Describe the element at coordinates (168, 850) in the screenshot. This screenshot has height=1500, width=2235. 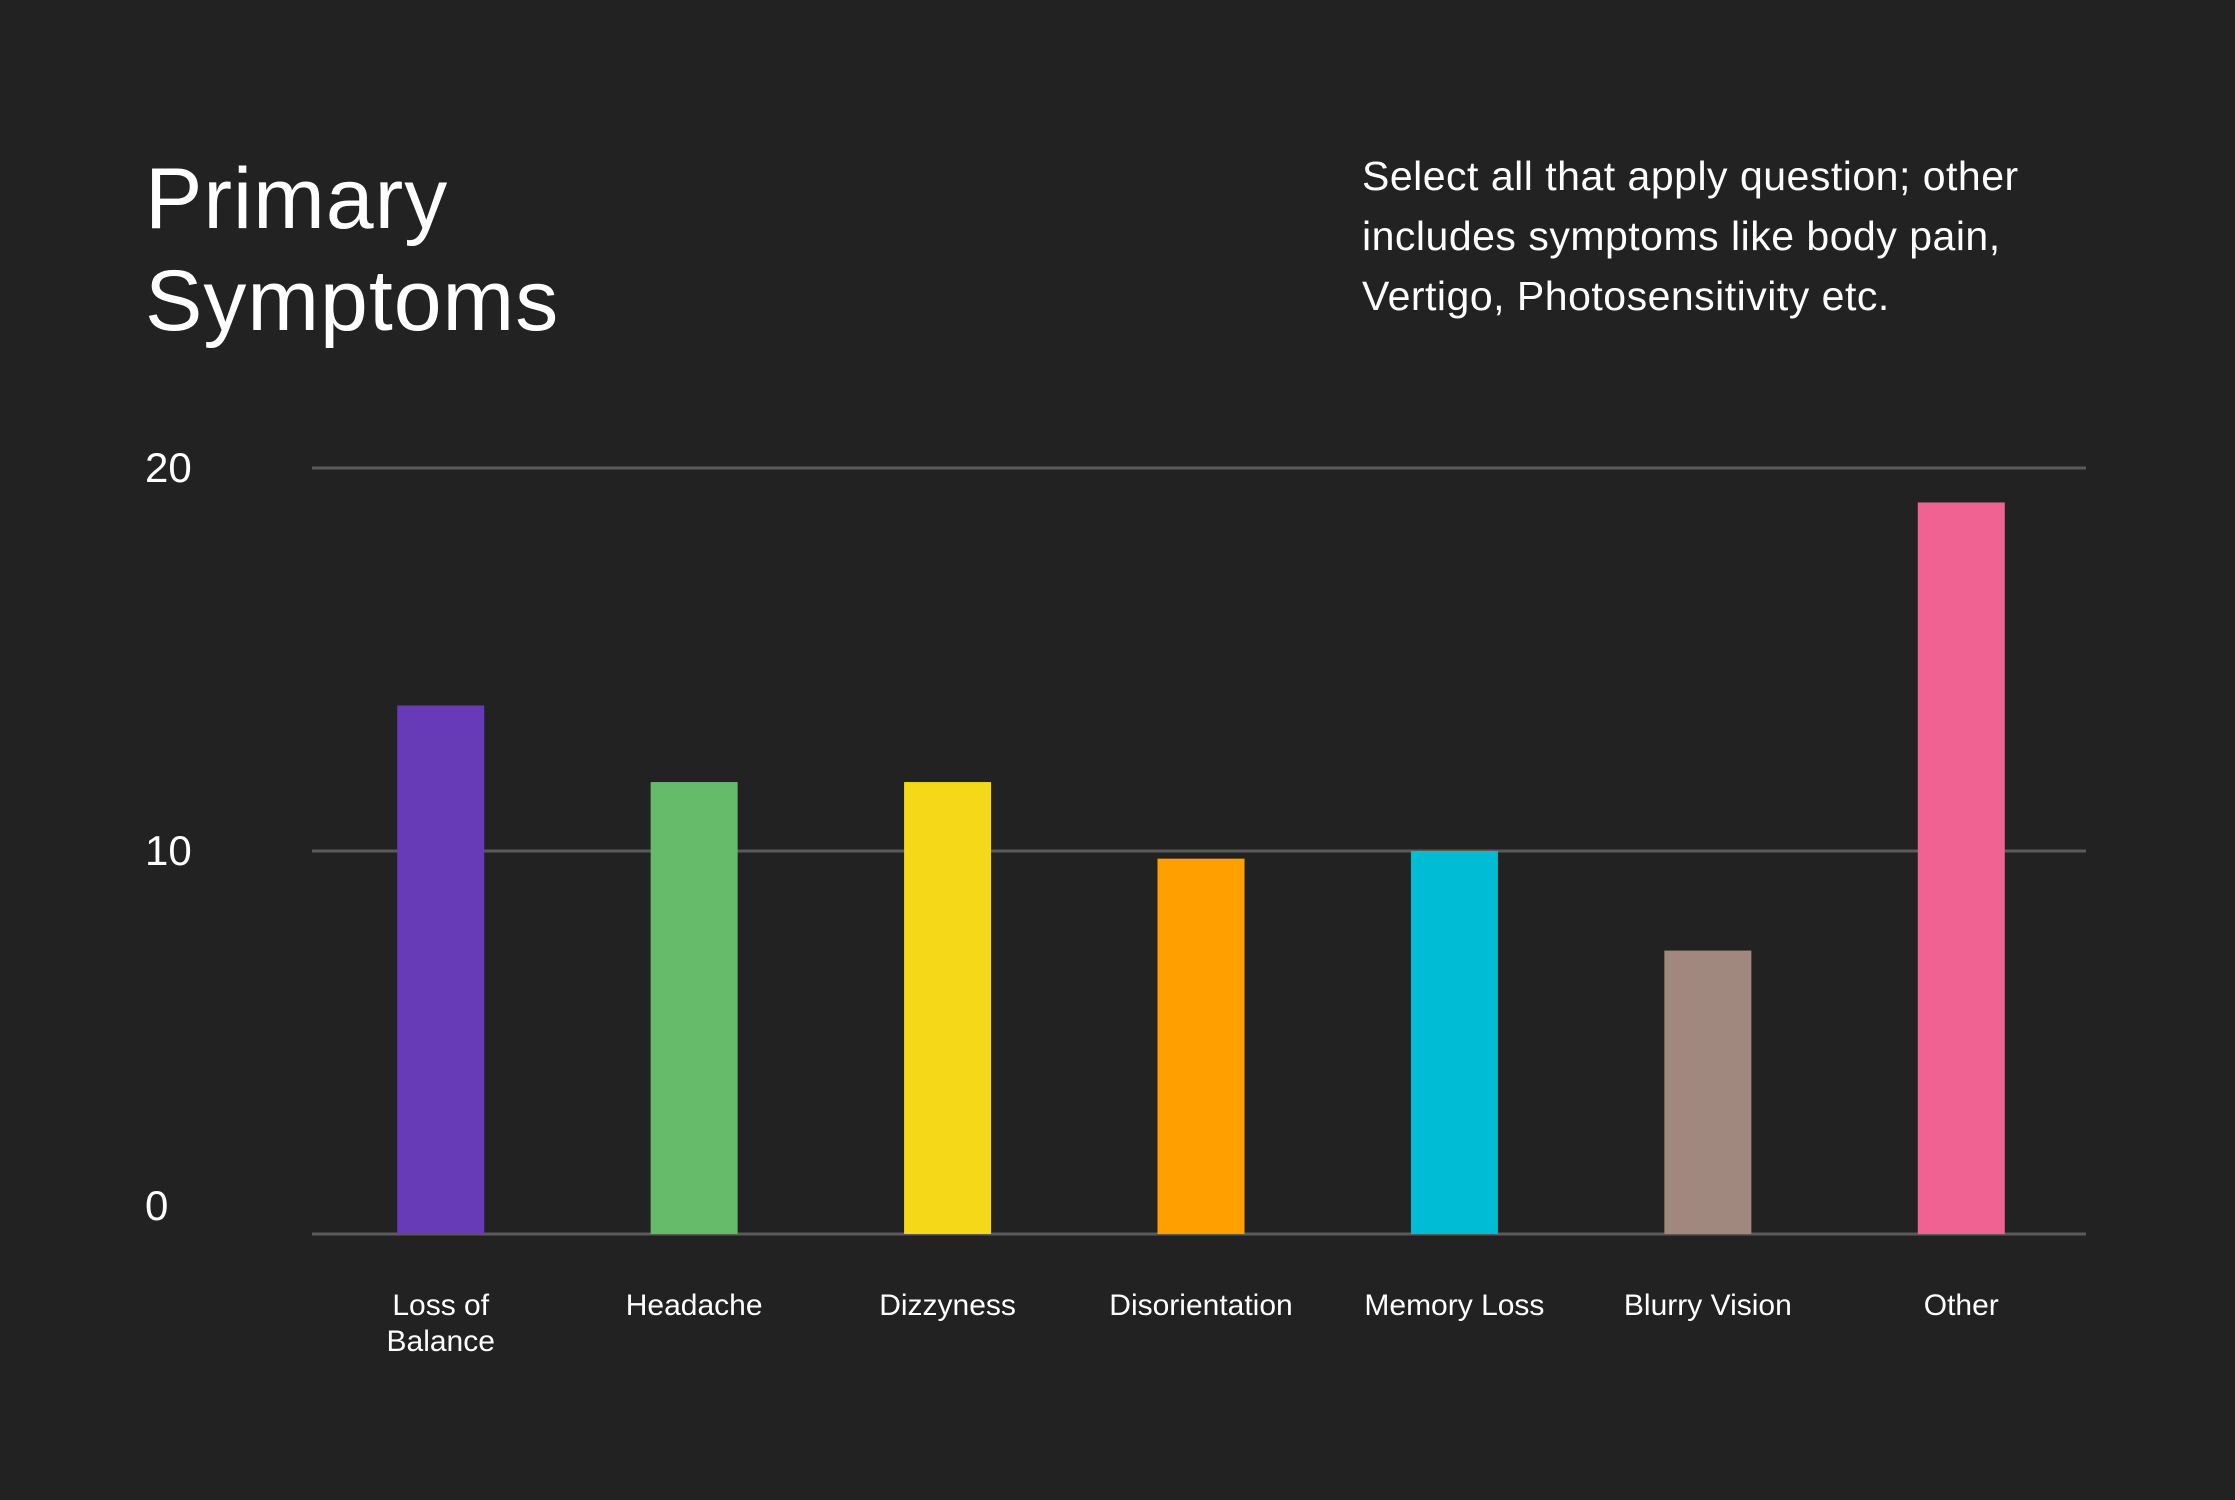
I see `y-tick-label-10: 10` at that location.